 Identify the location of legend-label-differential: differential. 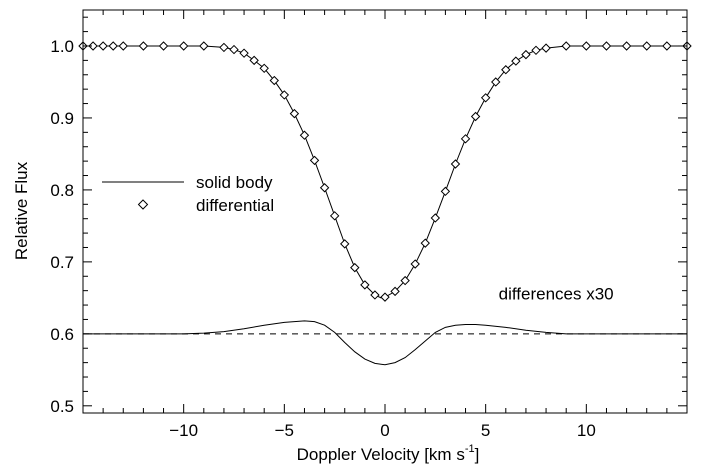
(235, 205).